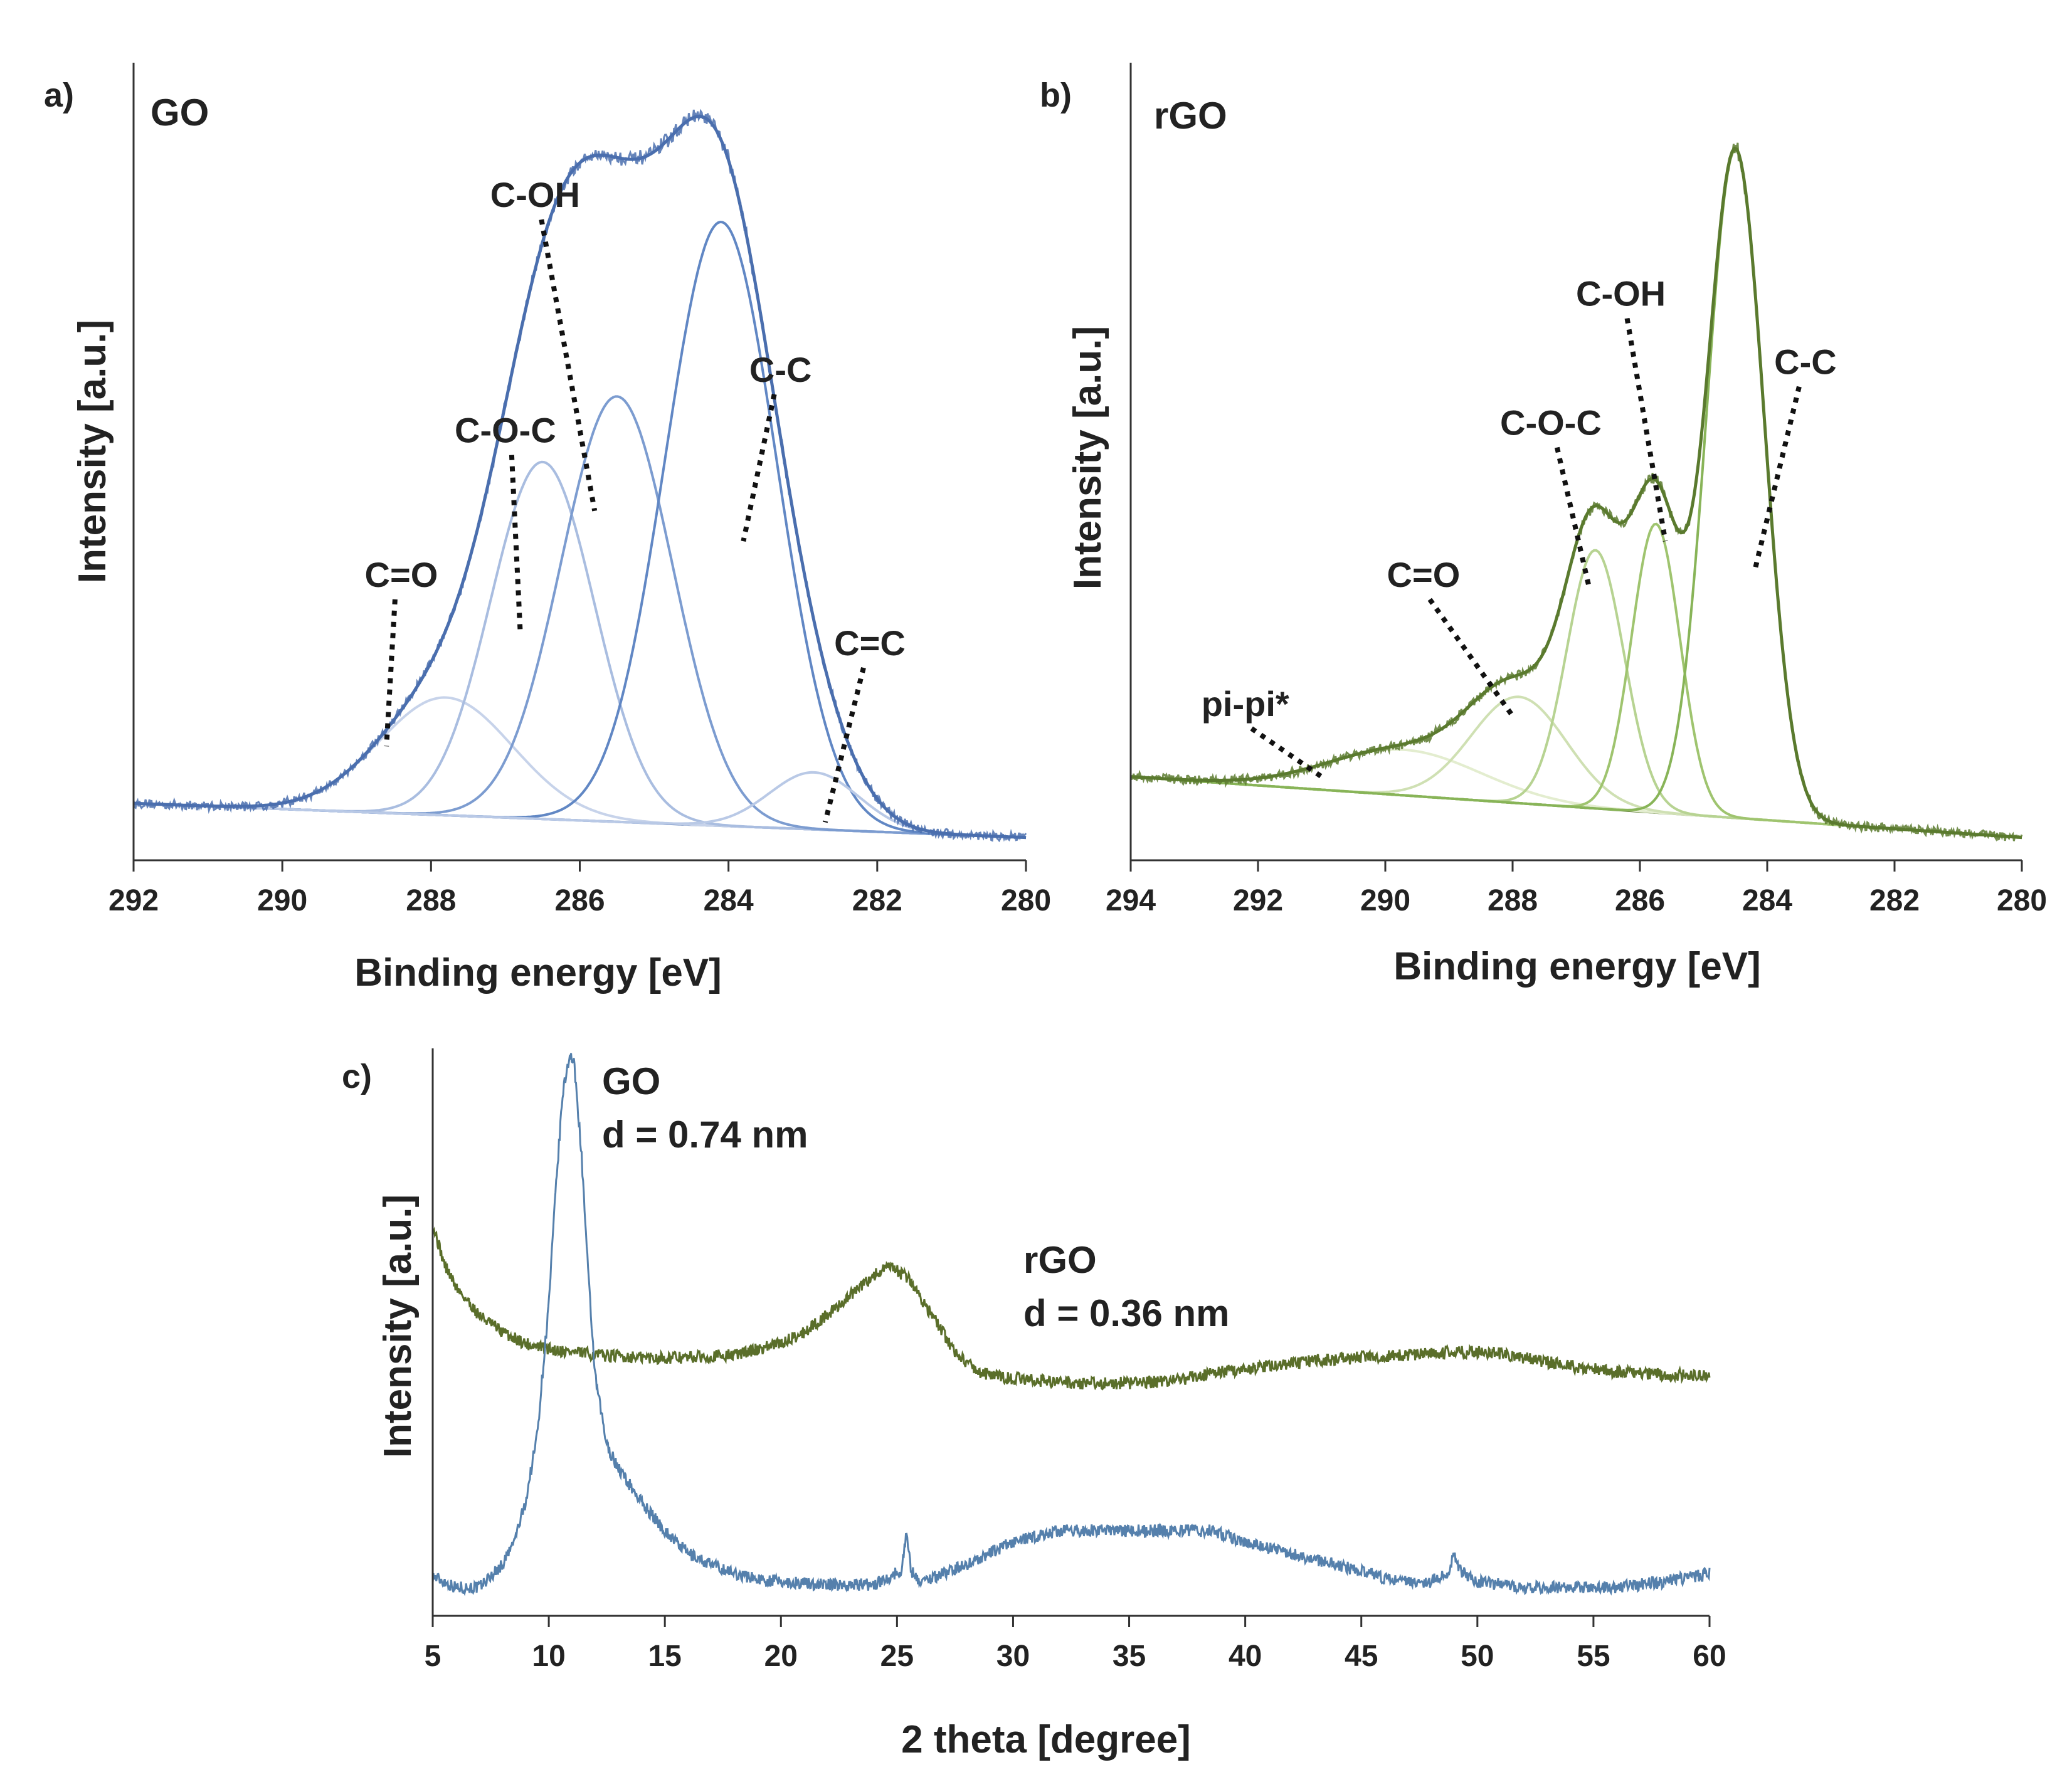 This screenshot has width=2072, height=1782. What do you see at coordinates (580, 805) in the screenshot?
I see `component-curve` at bounding box center [580, 805].